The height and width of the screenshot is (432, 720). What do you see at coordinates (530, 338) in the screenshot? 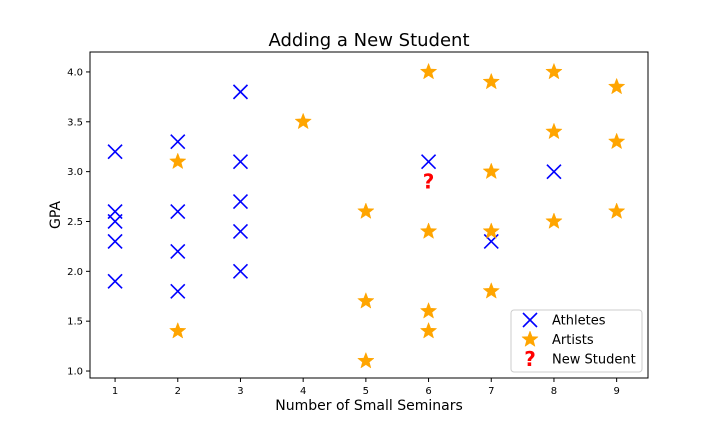
I see `legend-marker-artists` at bounding box center [530, 338].